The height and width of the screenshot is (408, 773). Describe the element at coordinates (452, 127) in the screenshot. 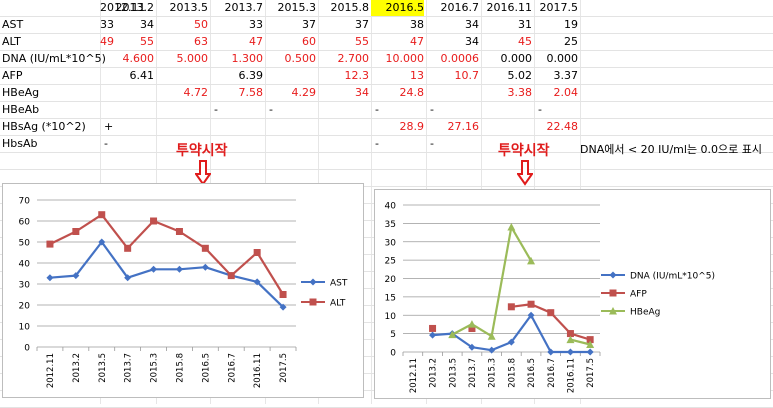

I see `data-cell: 27.16` at that location.